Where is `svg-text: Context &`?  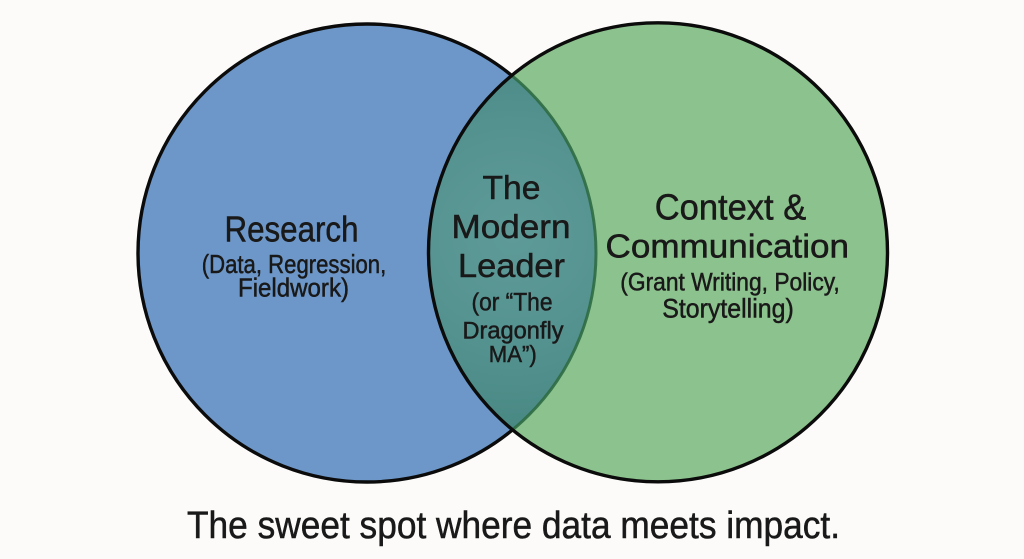 svg-text: Context & is located at coordinates (731, 206).